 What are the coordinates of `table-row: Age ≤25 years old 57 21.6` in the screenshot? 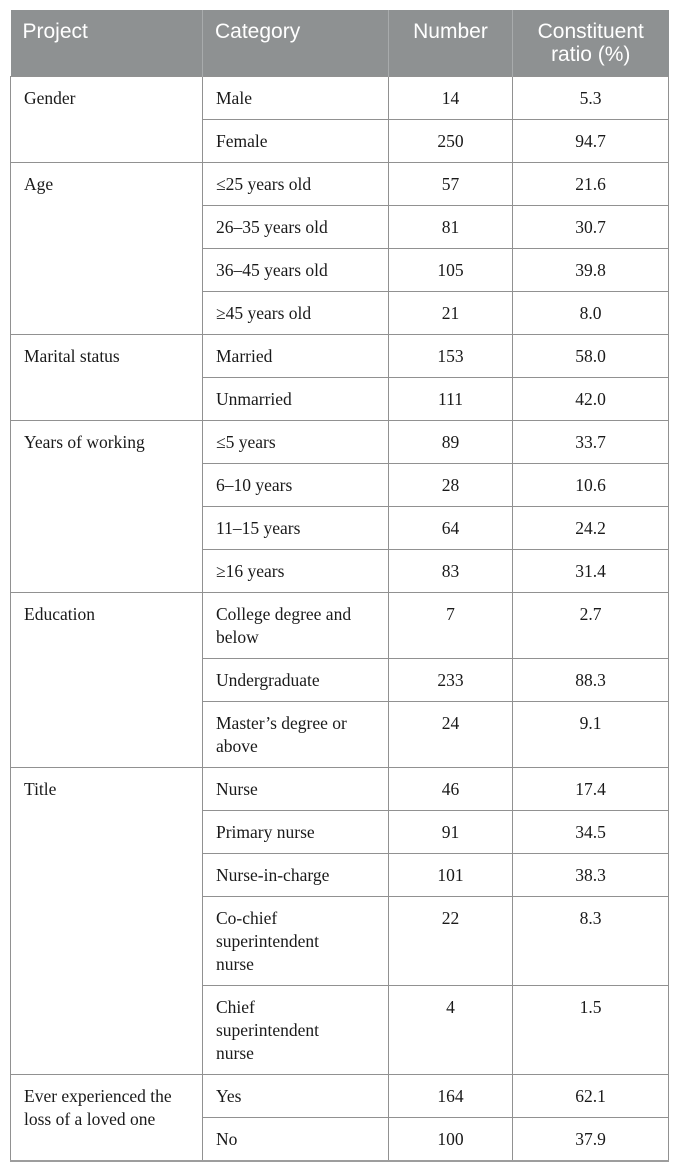 It's located at (339, 248).